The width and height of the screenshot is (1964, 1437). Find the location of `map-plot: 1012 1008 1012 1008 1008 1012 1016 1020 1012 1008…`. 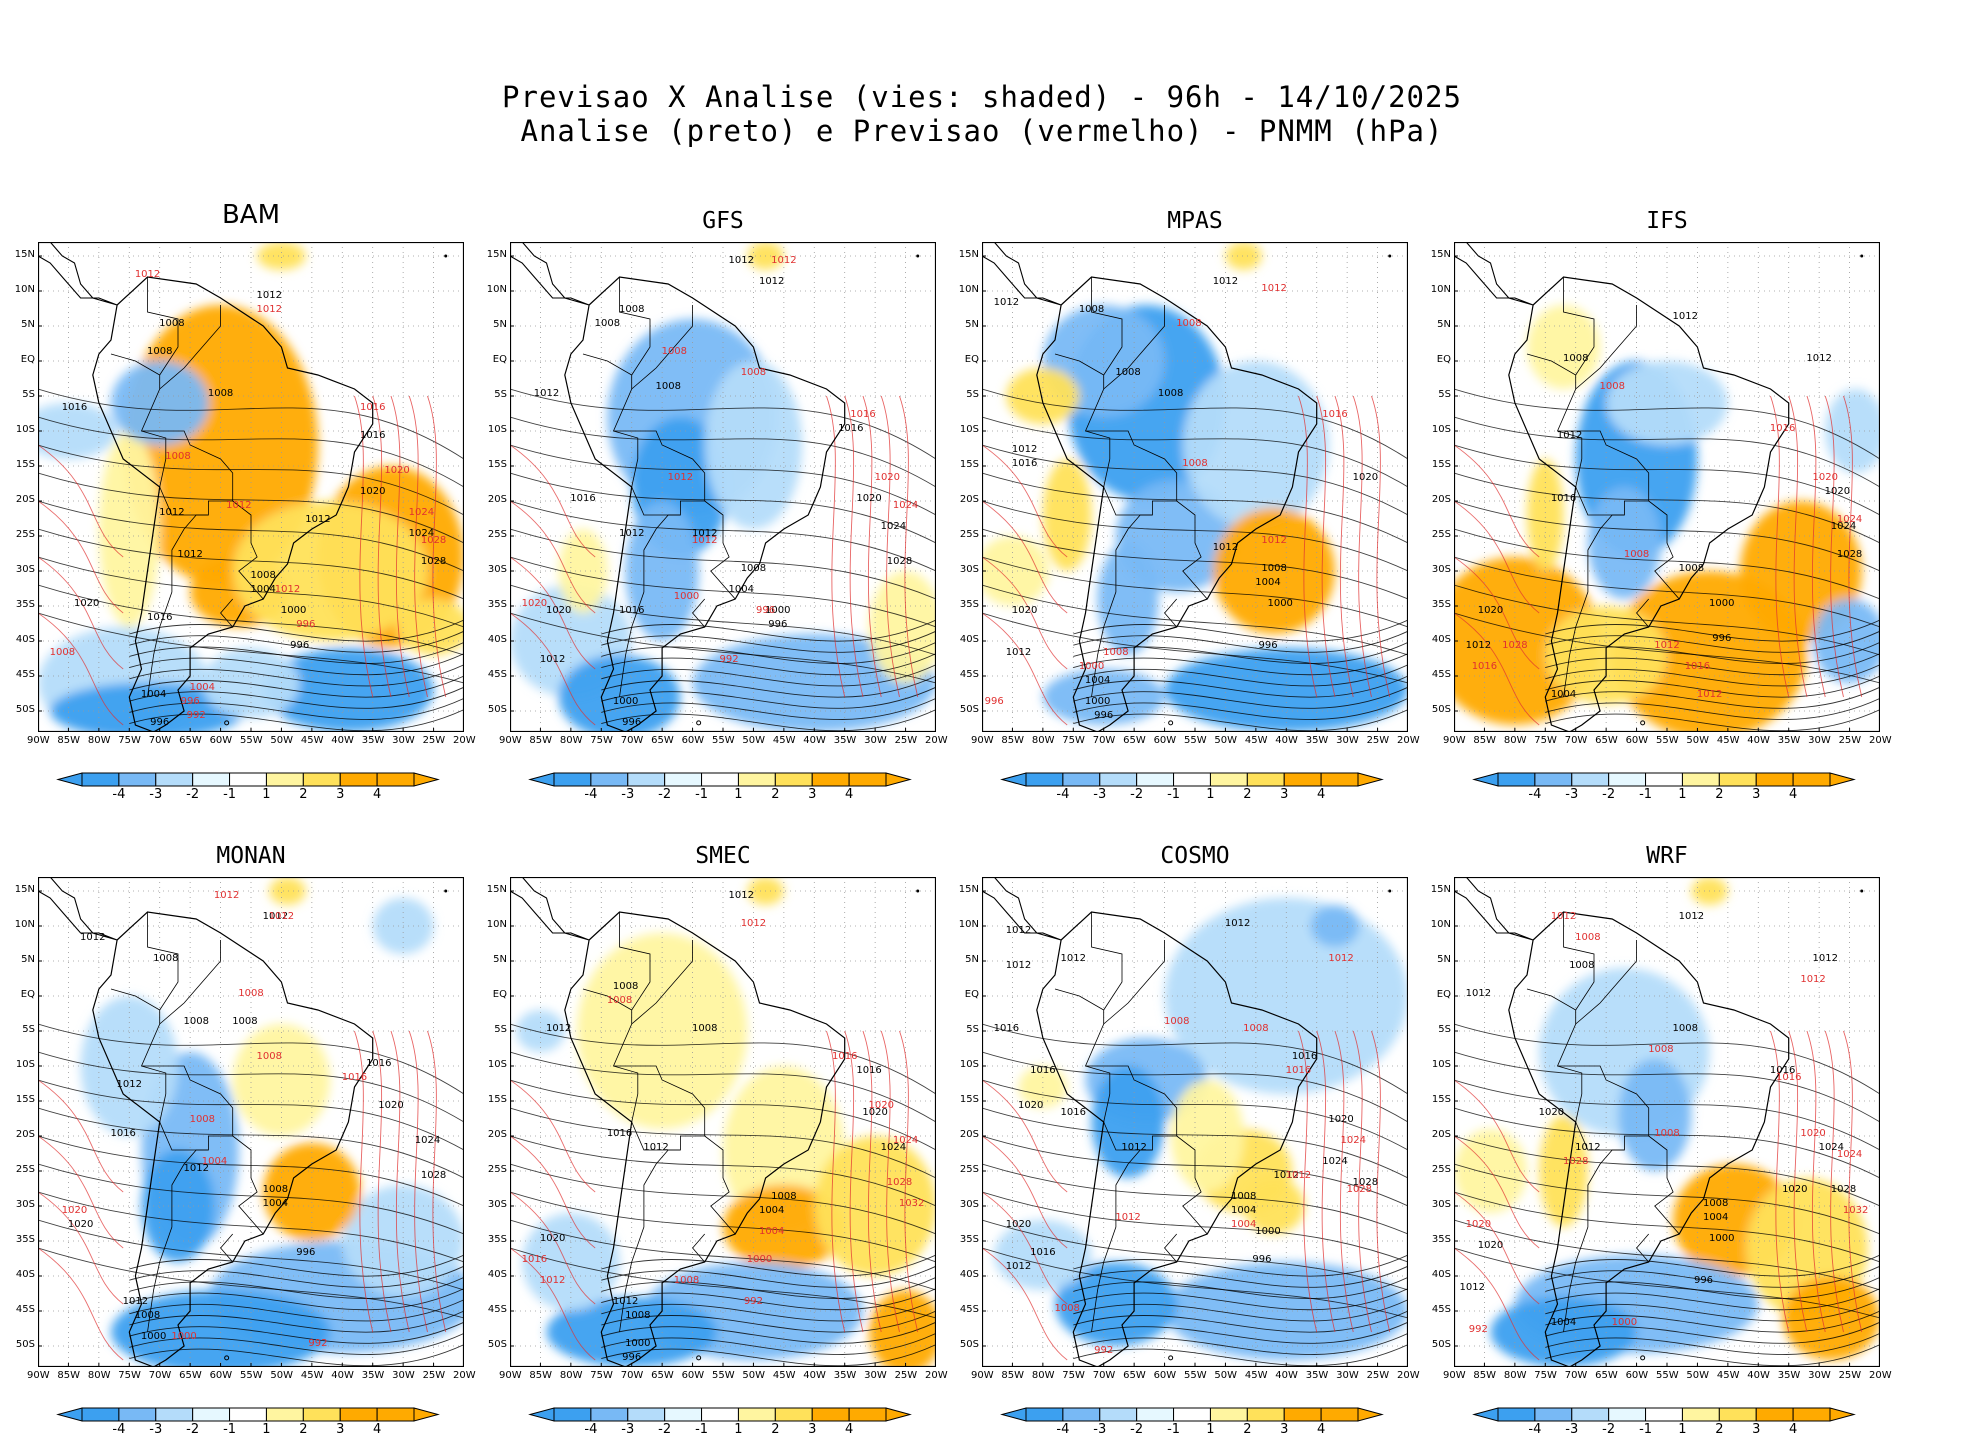

map-plot: 1012 1008 1012 1008 1008 1012 1016 1020 1012 1008… is located at coordinates (1195, 487).